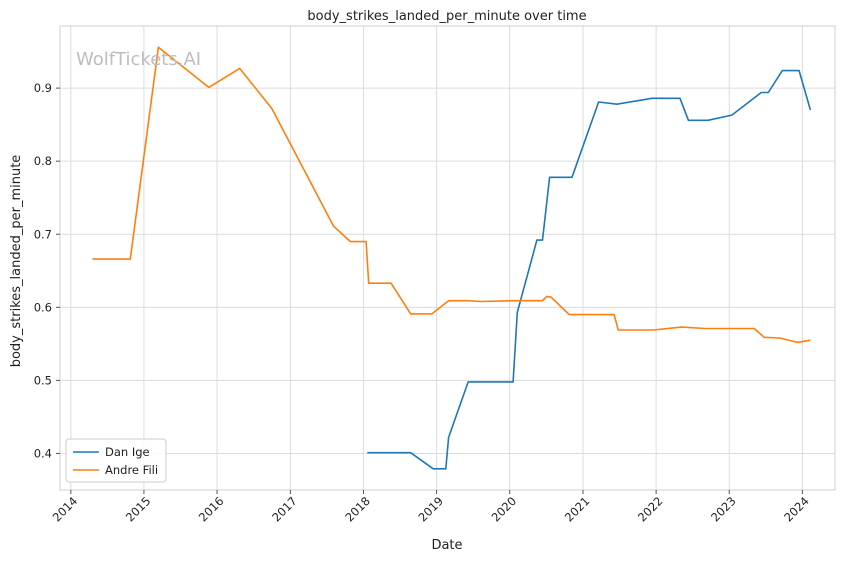 Image resolution: width=844 pixels, height=561 pixels. I want to click on legend-label-andre-fili: Andre Fili, so click(131, 470).